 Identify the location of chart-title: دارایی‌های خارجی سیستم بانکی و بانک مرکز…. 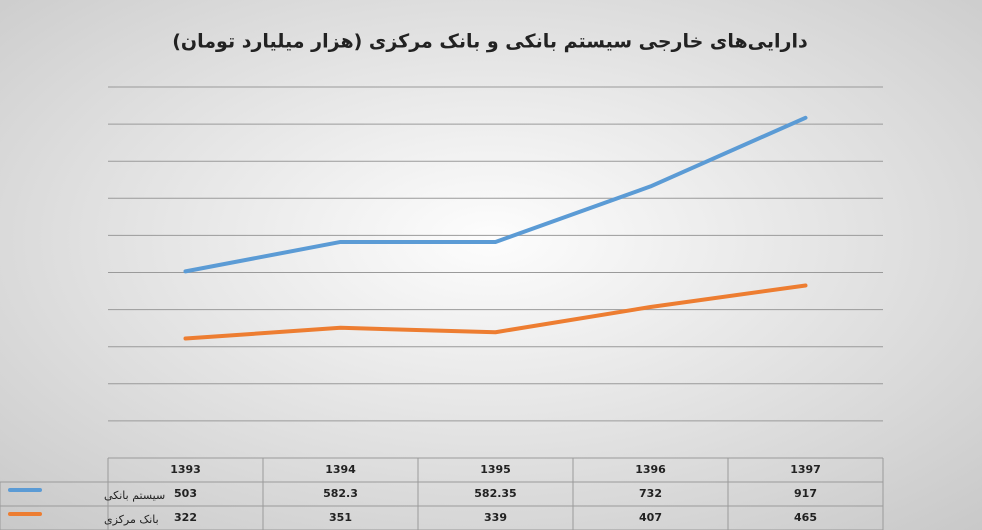
(490, 42).